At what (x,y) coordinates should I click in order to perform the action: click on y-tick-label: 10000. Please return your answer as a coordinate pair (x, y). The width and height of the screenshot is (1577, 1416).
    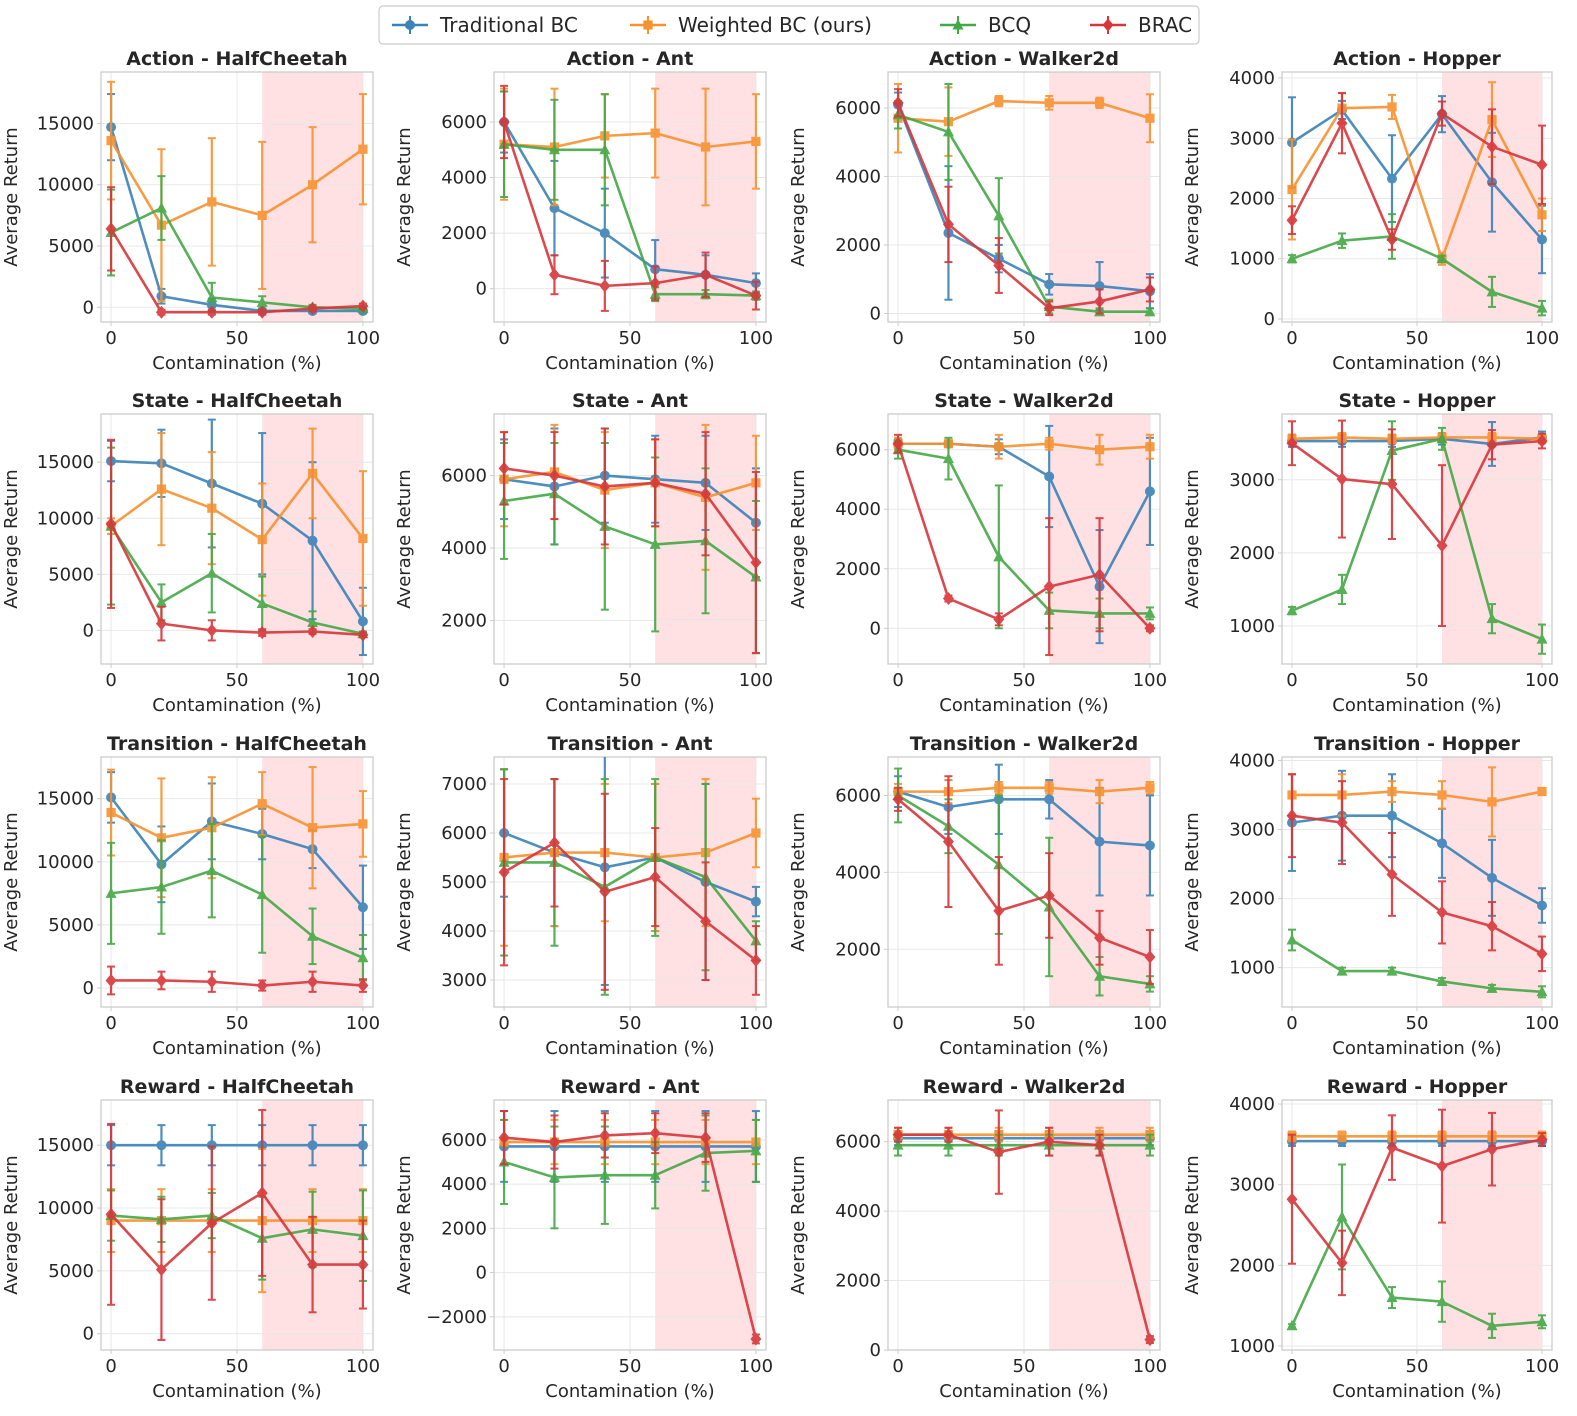
    Looking at the image, I should click on (65, 185).